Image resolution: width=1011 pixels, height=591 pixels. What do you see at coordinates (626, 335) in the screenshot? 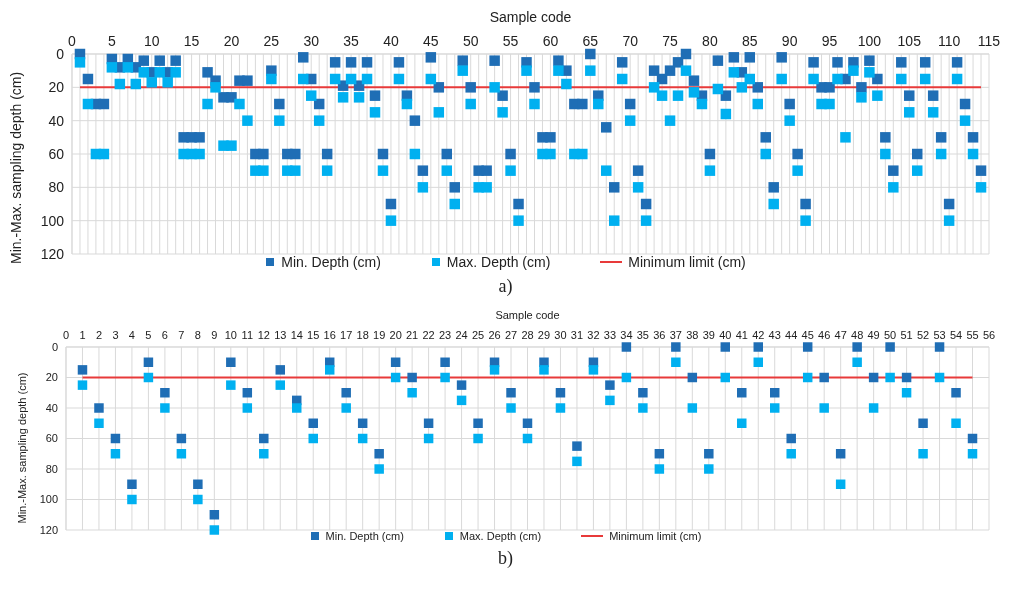
I see `x-tick-label: 34` at bounding box center [626, 335].